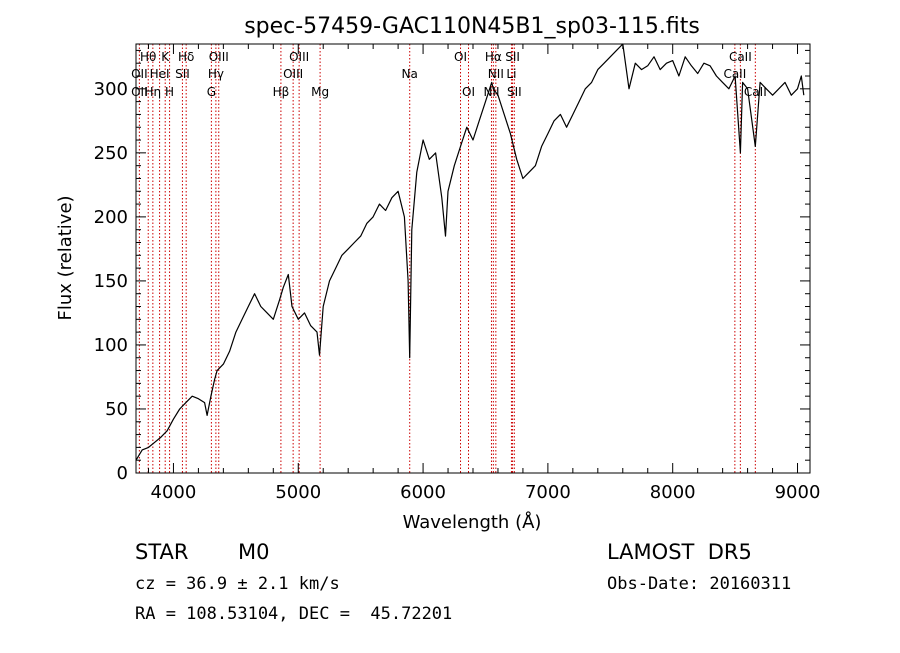 The height and width of the screenshot is (653, 900). I want to click on line-id-label: Li, so click(511, 74).